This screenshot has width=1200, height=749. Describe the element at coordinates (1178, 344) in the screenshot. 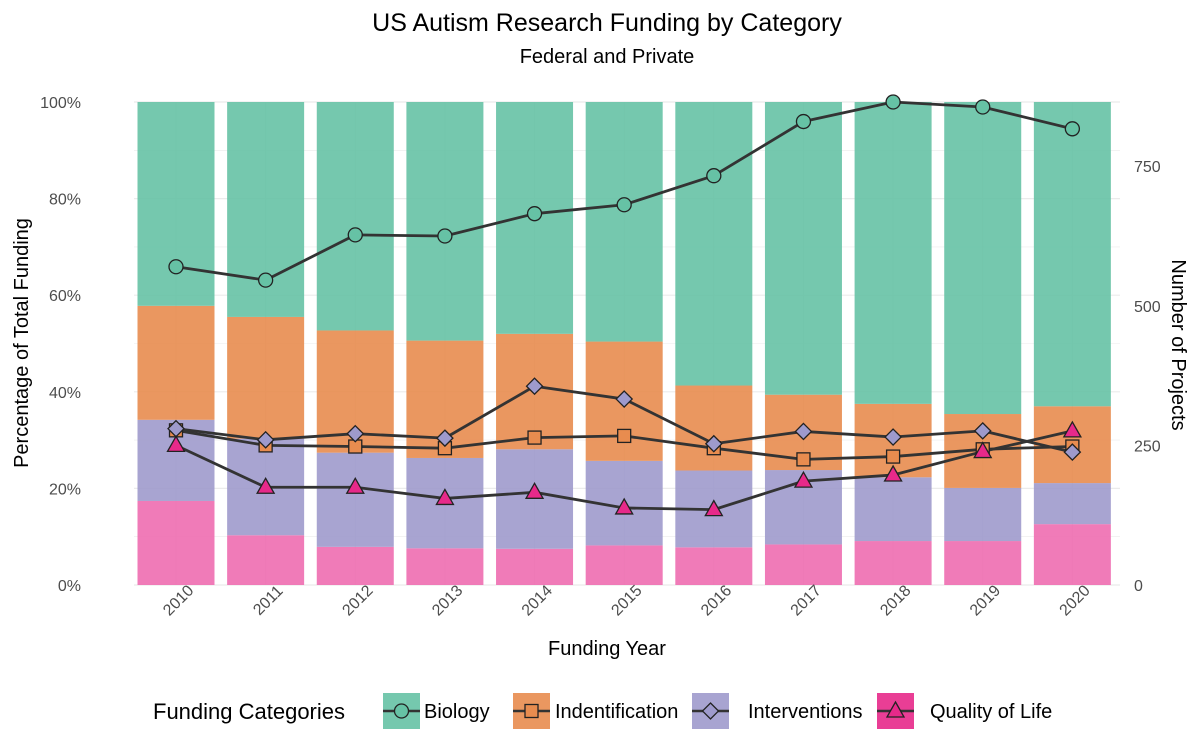

I see `y2-axis-title: Number of Projects` at that location.